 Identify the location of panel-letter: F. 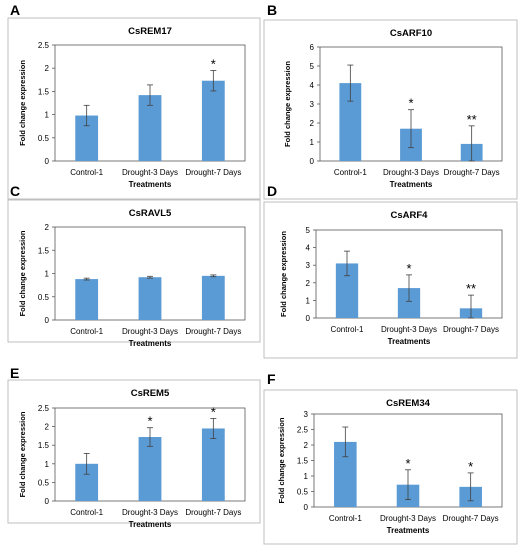
(271, 379).